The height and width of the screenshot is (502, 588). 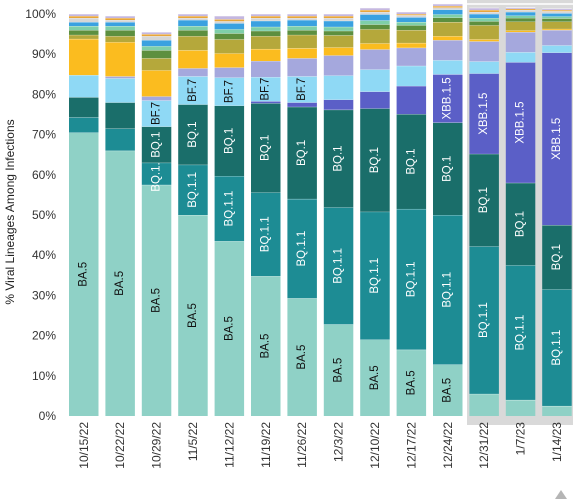 What do you see at coordinates (229, 445) in the screenshot?
I see `x-tick-label: 11/12/22` at bounding box center [229, 445].